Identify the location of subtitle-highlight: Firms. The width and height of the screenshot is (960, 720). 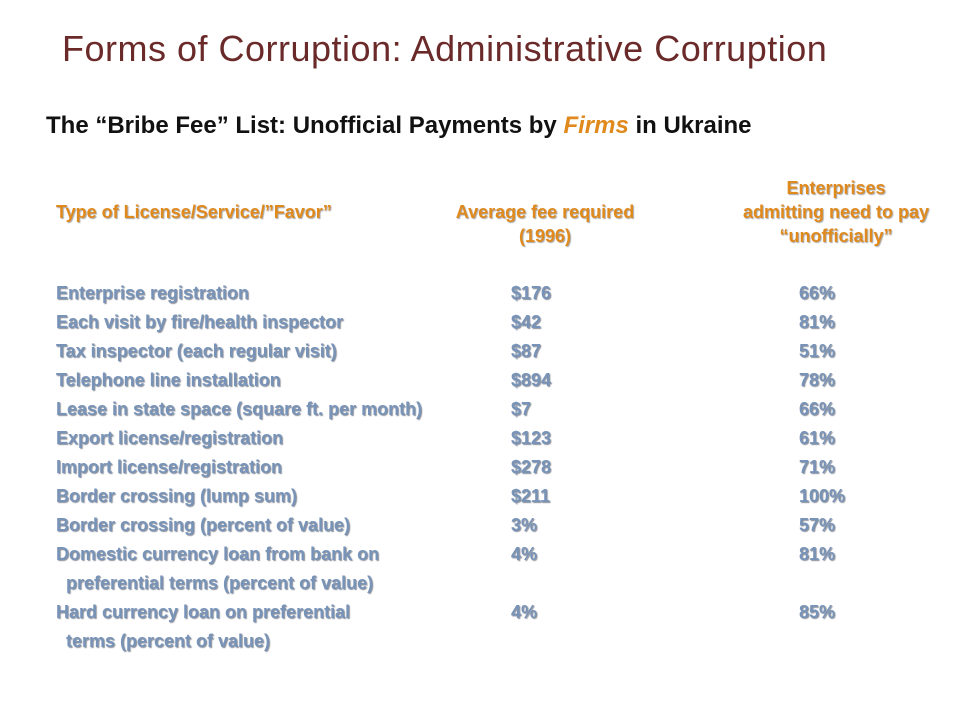
(596, 125).